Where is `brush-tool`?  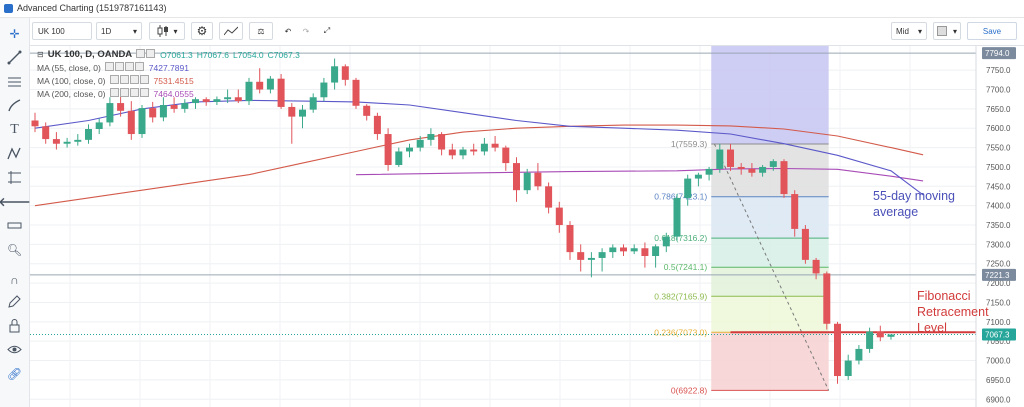
brush-tool is located at coordinates (14, 105).